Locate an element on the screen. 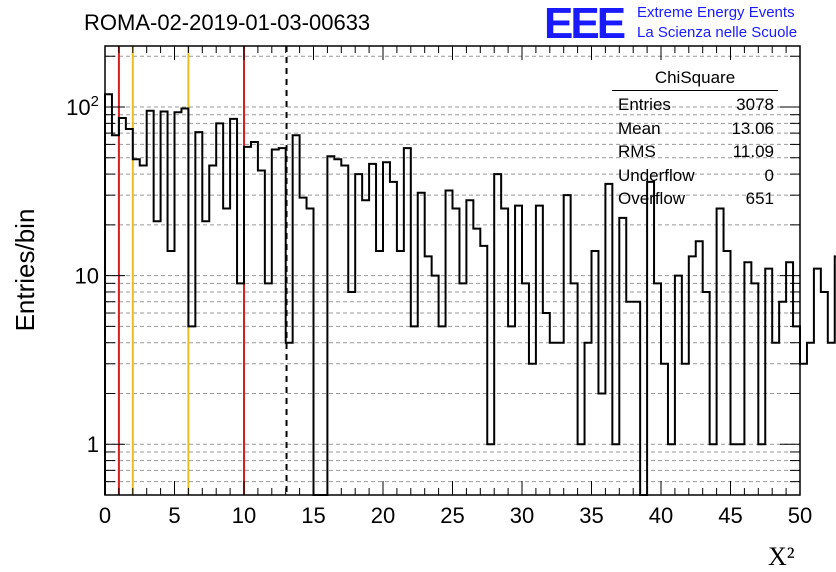  logo-line-2: La Scienza nelle Scuole is located at coordinates (717, 32).